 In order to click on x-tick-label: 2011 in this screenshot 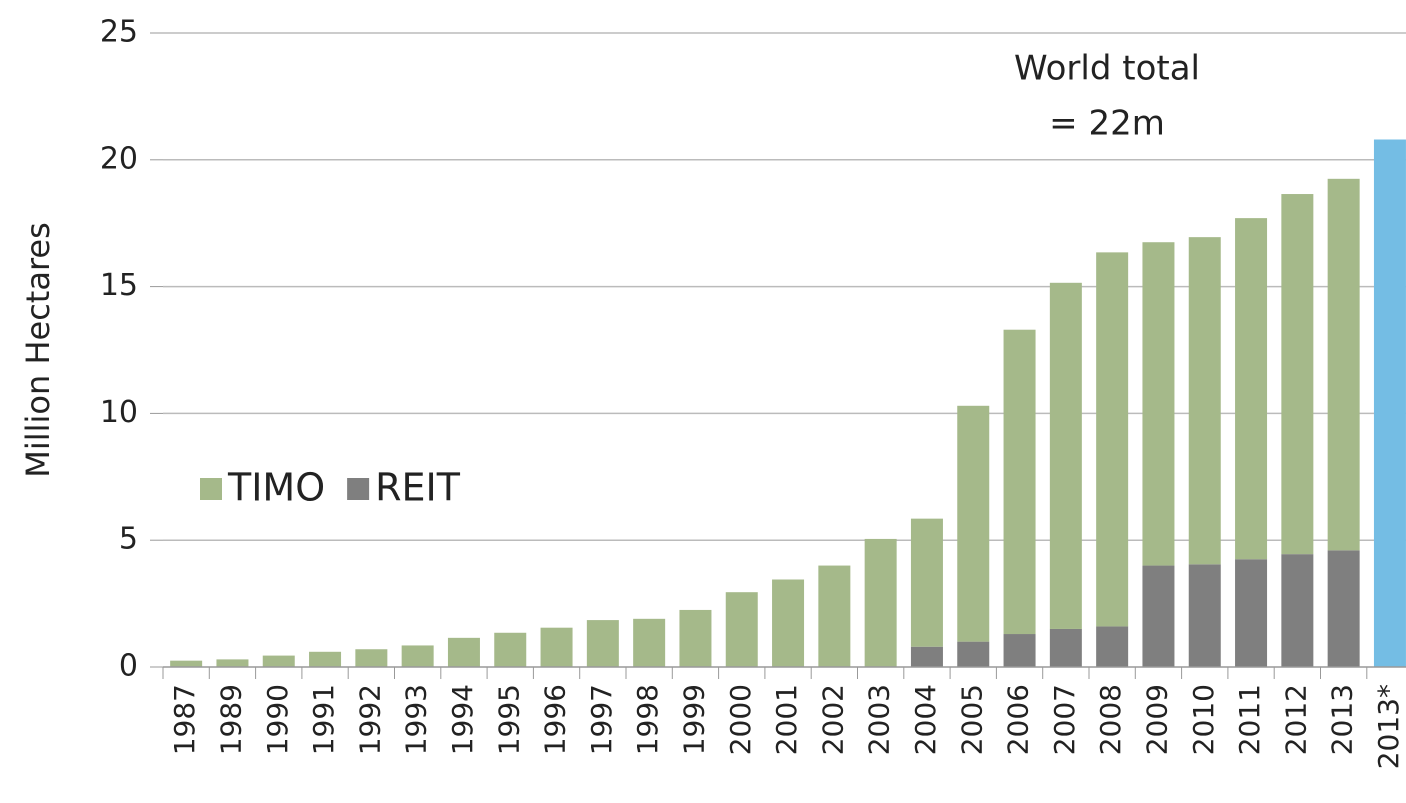, I will do `click(1249, 719)`.